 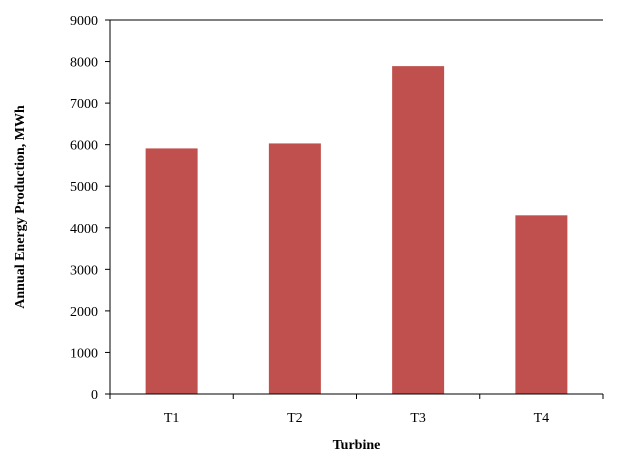 I want to click on x-axis-ticks: T1 T2 T3 T4, so click(x=356, y=410).